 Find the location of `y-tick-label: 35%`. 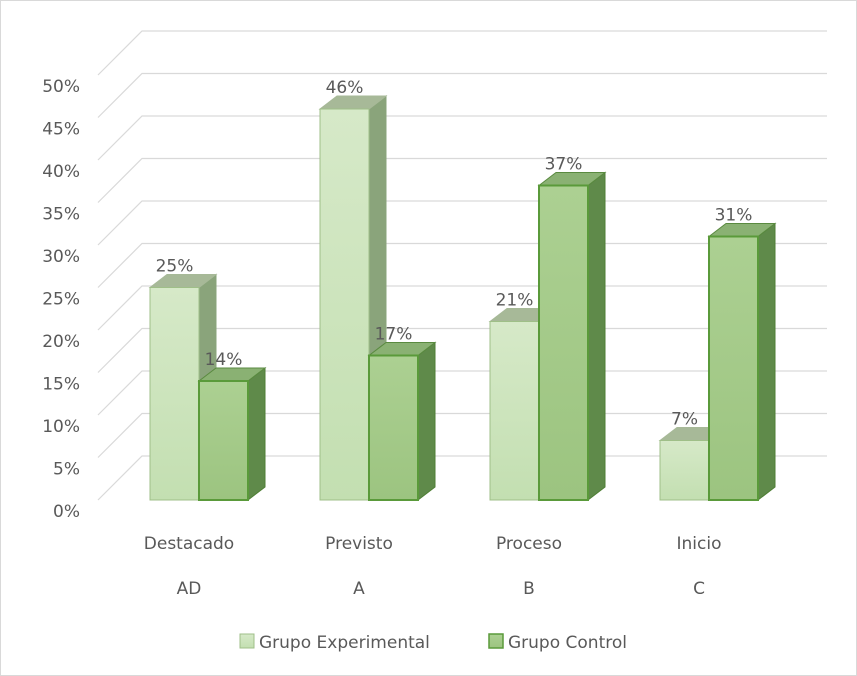

y-tick-label: 35% is located at coordinates (61, 215).